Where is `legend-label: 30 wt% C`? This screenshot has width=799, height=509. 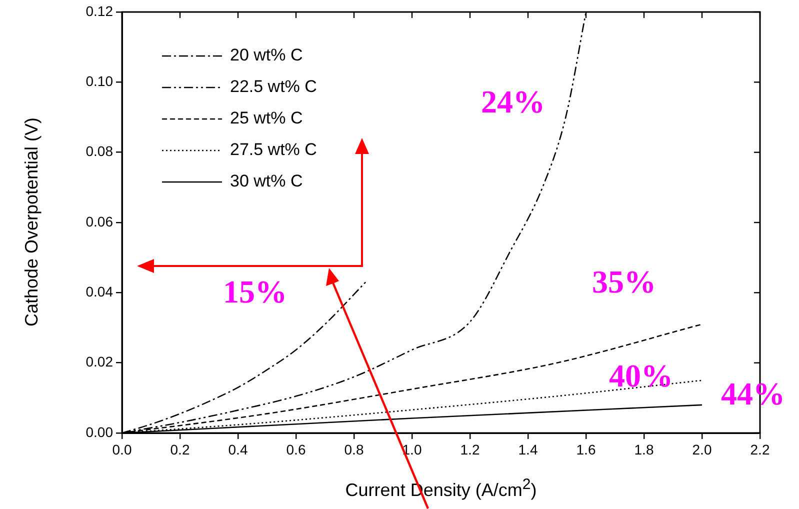
legend-label: 30 wt% C is located at coordinates (266, 181).